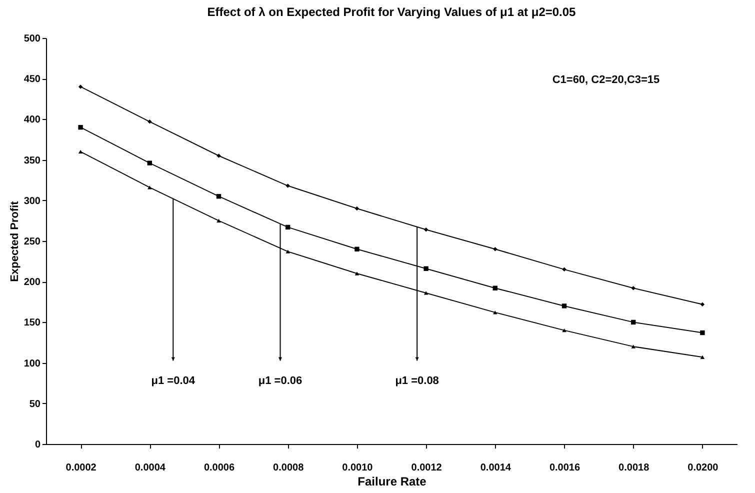 Image resolution: width=755 pixels, height=493 pixels. What do you see at coordinates (81, 468) in the screenshot?
I see `x-tick-label: 0.0002` at bounding box center [81, 468].